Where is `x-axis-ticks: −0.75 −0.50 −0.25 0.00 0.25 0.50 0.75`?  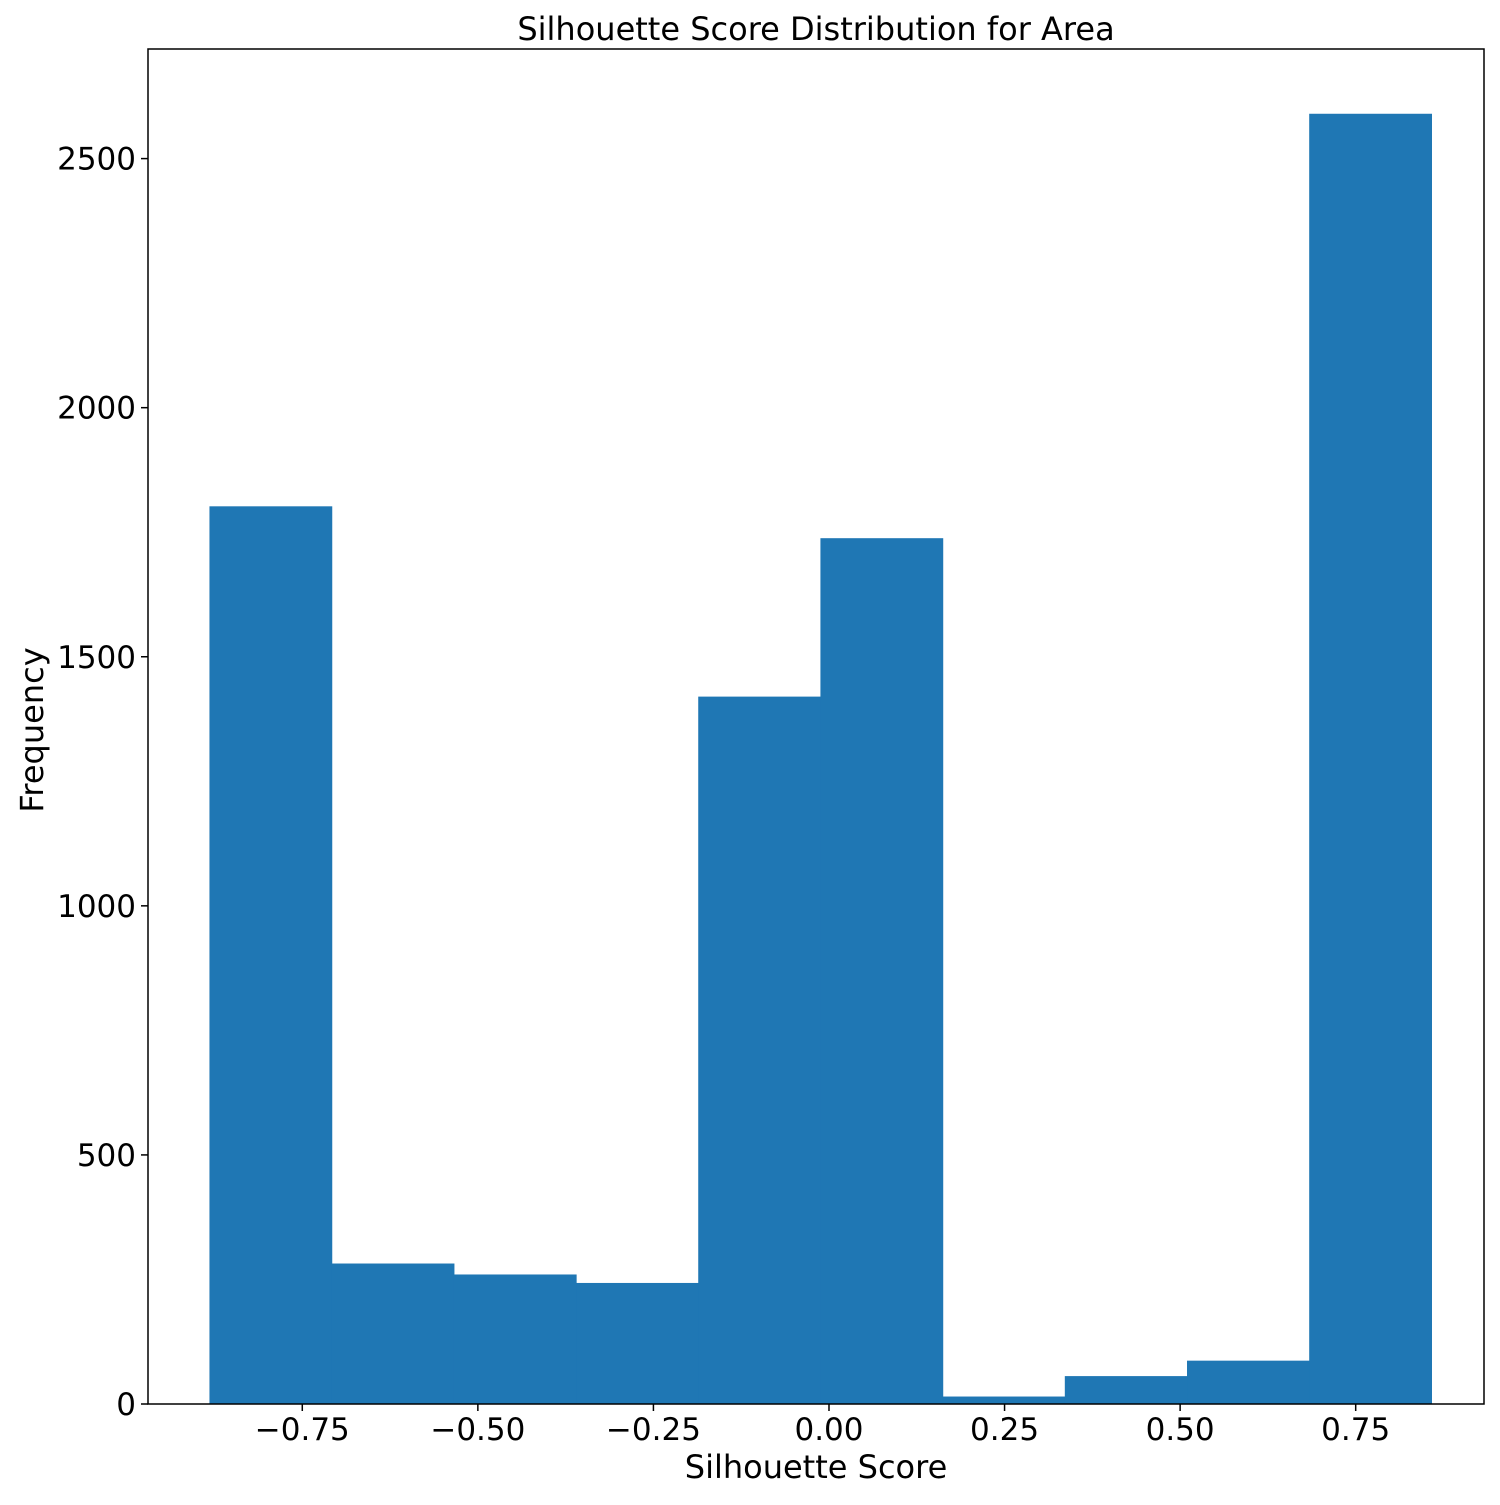 x-axis-ticks: −0.75 −0.50 −0.25 0.00 0.25 0.50 0.75 is located at coordinates (822, 1426).